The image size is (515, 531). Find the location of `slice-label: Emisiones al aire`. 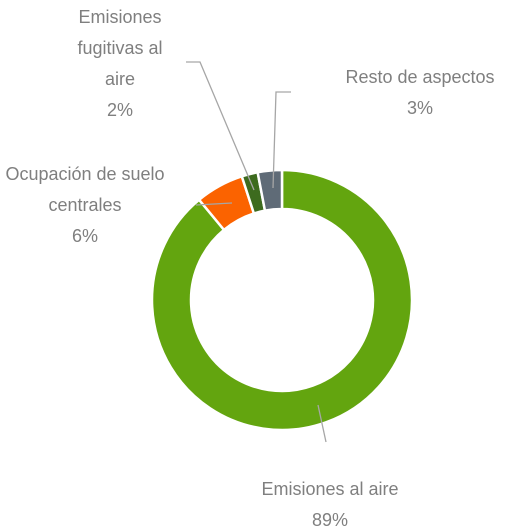

slice-label: Emisiones al aire is located at coordinates (329, 489).